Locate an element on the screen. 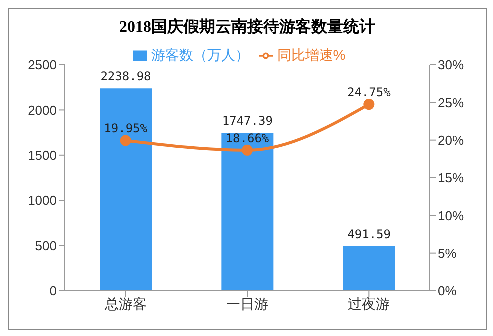 The height and width of the screenshot is (336, 493). y-tick-label: 2000 is located at coordinates (42, 110).